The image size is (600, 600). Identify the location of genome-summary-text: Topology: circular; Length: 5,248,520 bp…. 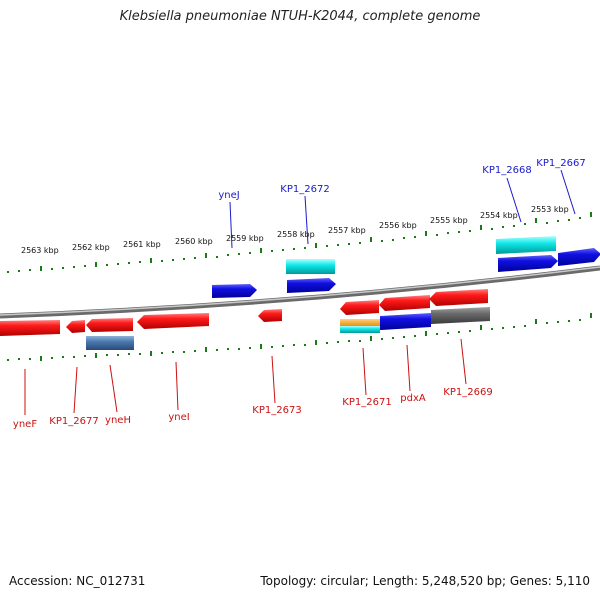
(425, 581).